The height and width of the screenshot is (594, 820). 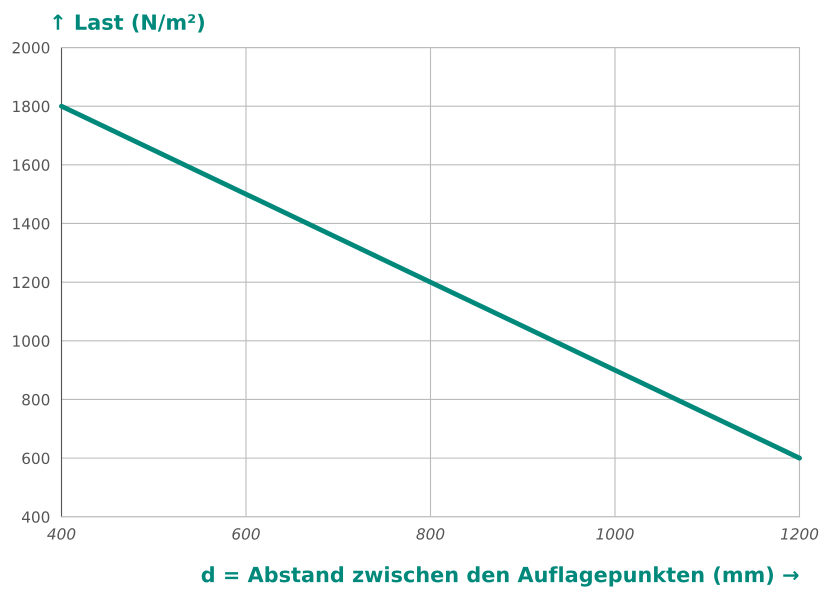 What do you see at coordinates (31, 224) in the screenshot?
I see `y-tick-label: 1400` at bounding box center [31, 224].